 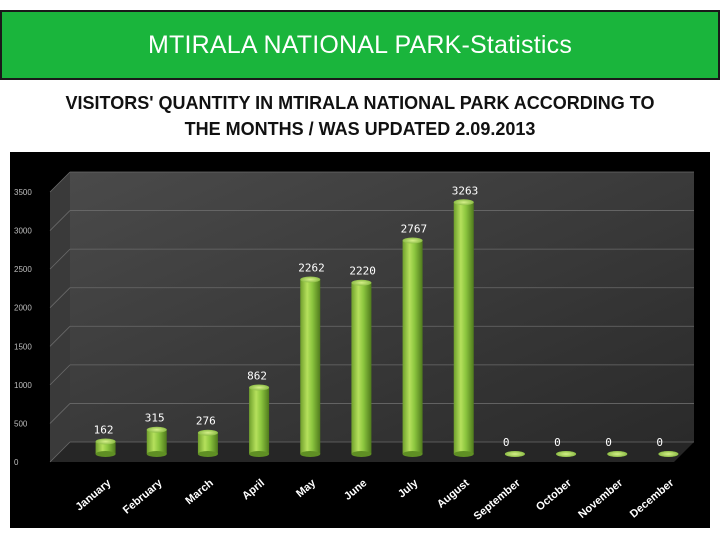 What do you see at coordinates (199, 492) in the screenshot?
I see `x-tick-label: March` at bounding box center [199, 492].